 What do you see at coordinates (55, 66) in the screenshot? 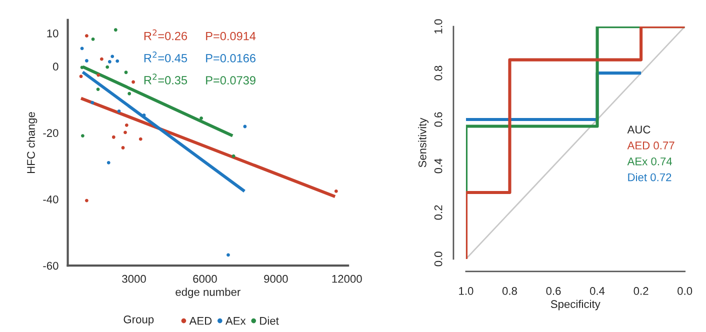
I see `y-tick-label: 0` at bounding box center [55, 66].